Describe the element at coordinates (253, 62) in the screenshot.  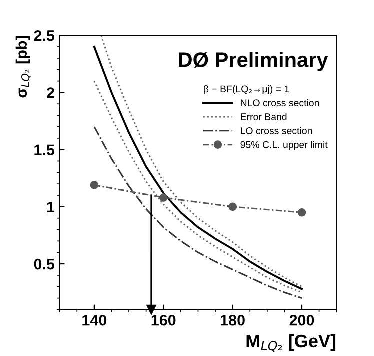
I see `text: DØ Preliminary` at that location.